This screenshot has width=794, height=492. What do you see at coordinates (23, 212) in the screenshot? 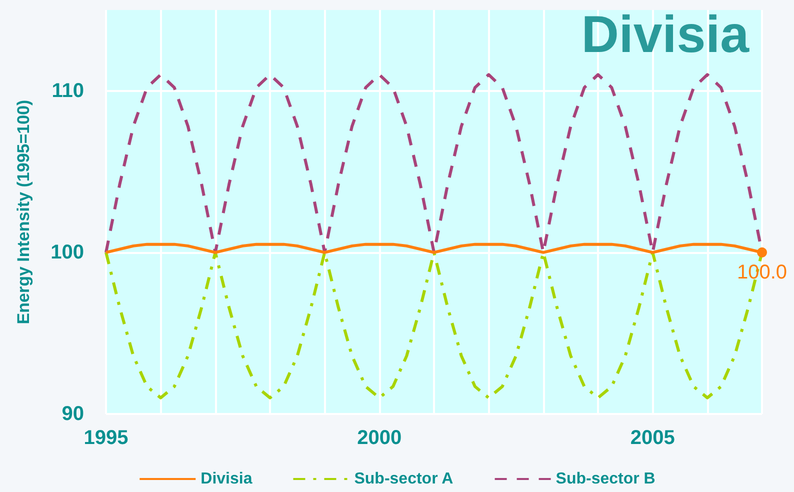
I see `y-axis-title: Energy Intensity (1995=100)` at bounding box center [23, 212].